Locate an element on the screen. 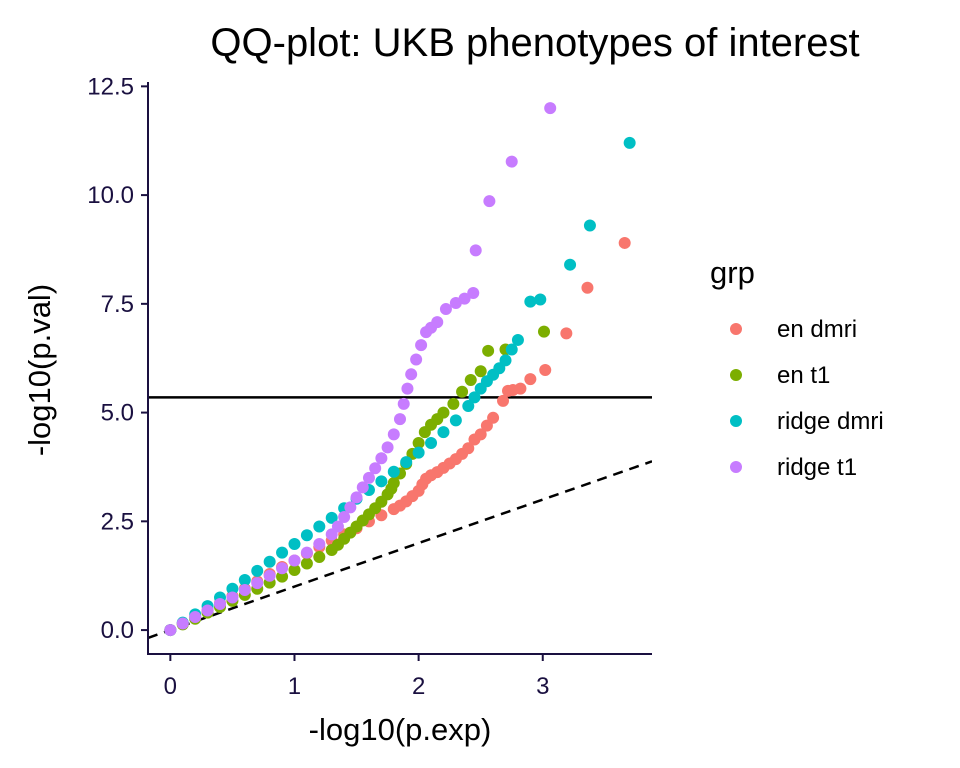  x-tick-label: 2 is located at coordinates (418, 686).